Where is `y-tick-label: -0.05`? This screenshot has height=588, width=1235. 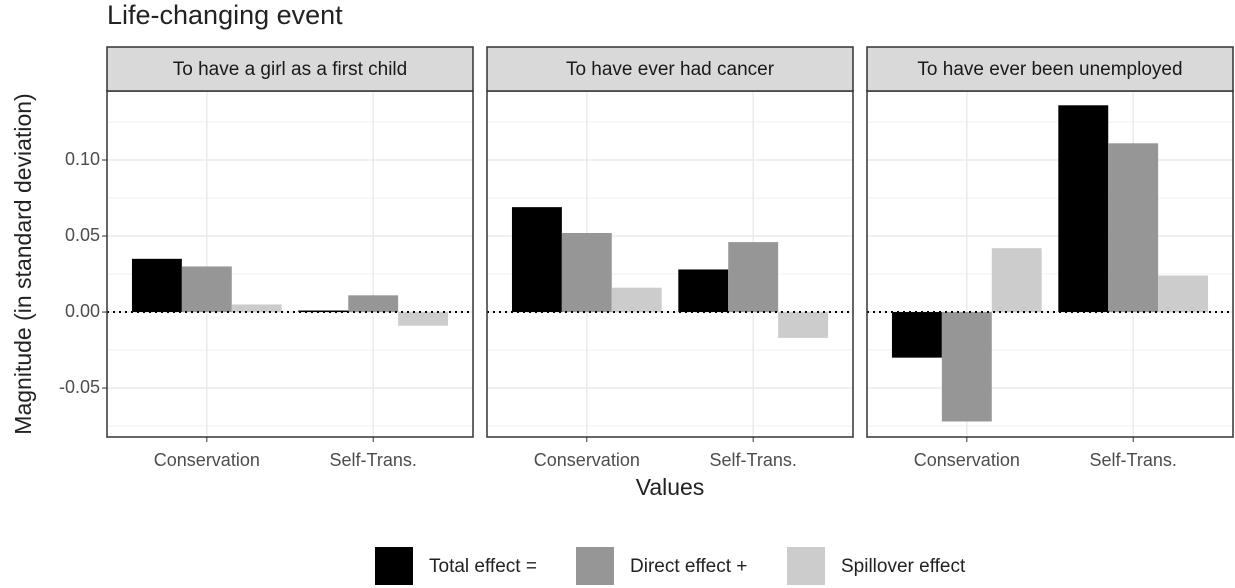 y-tick-label: -0.05 is located at coordinates (79, 387).